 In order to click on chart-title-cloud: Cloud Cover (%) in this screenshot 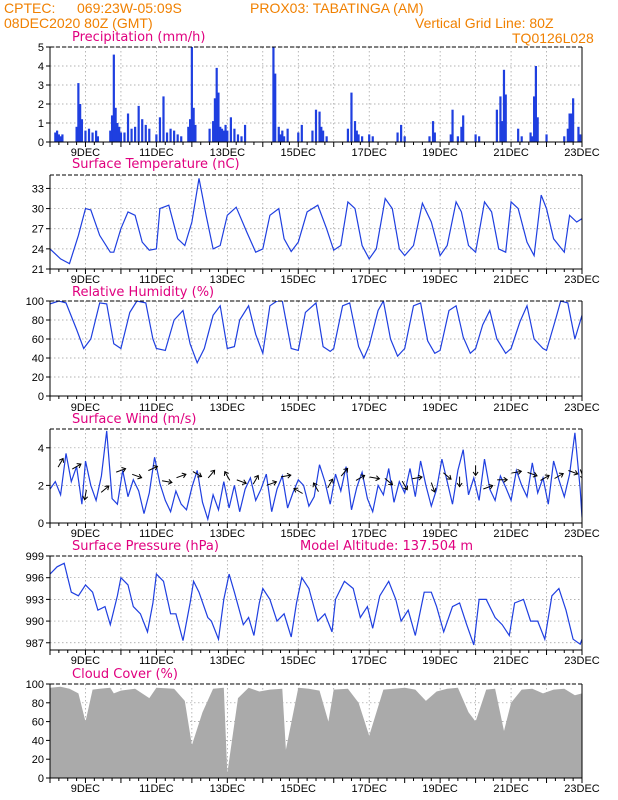, I will do `click(125, 674)`.